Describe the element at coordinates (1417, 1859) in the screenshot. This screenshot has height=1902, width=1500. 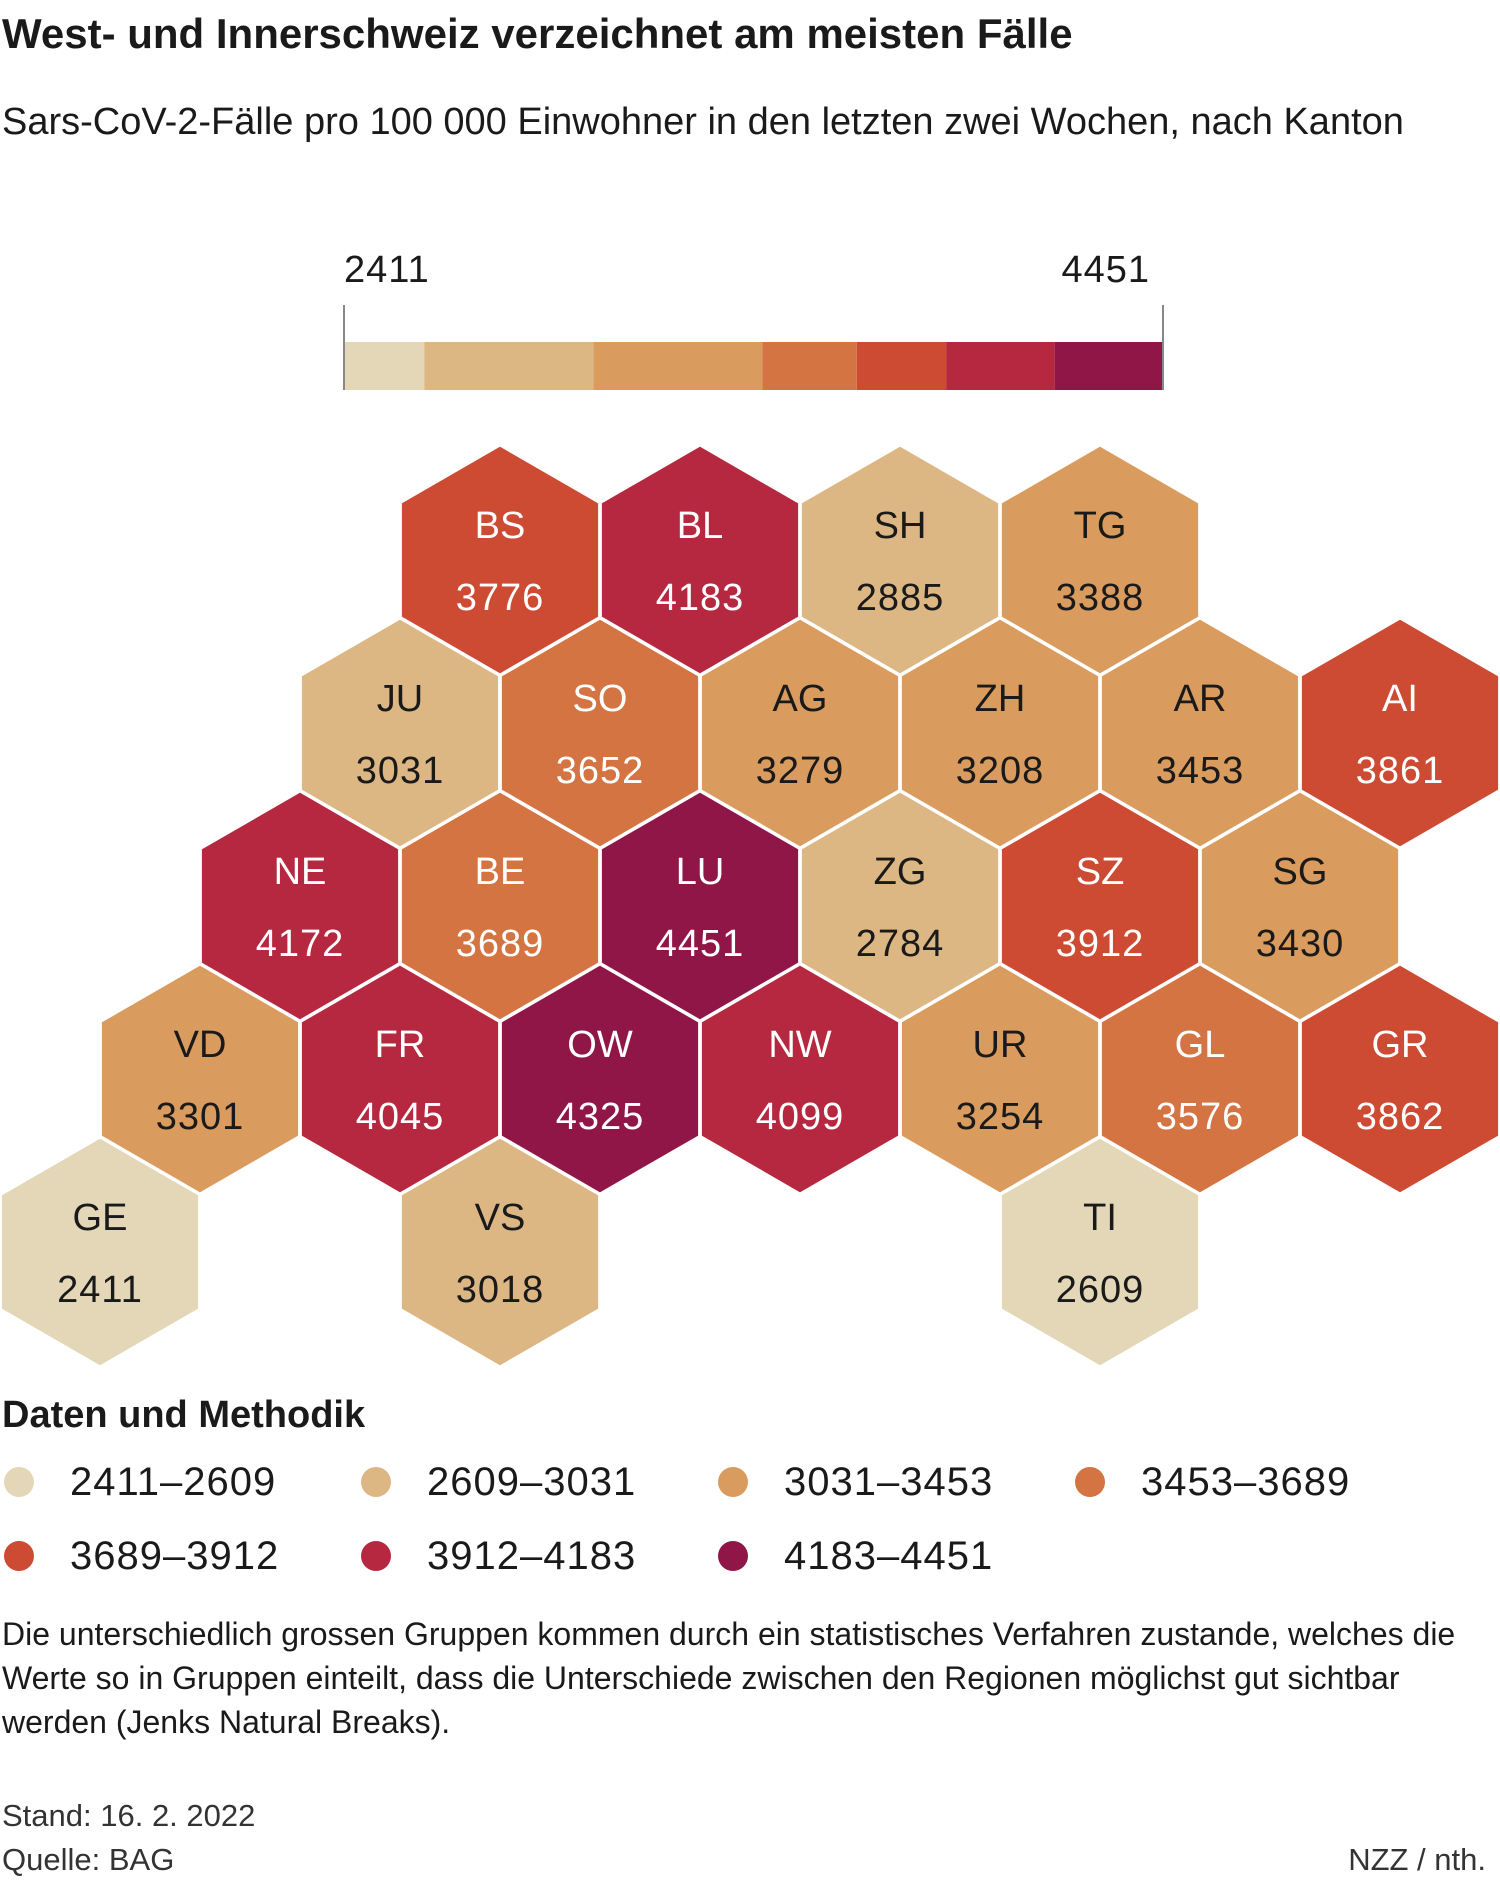
I see `credit: NZZ / nth.` at that location.